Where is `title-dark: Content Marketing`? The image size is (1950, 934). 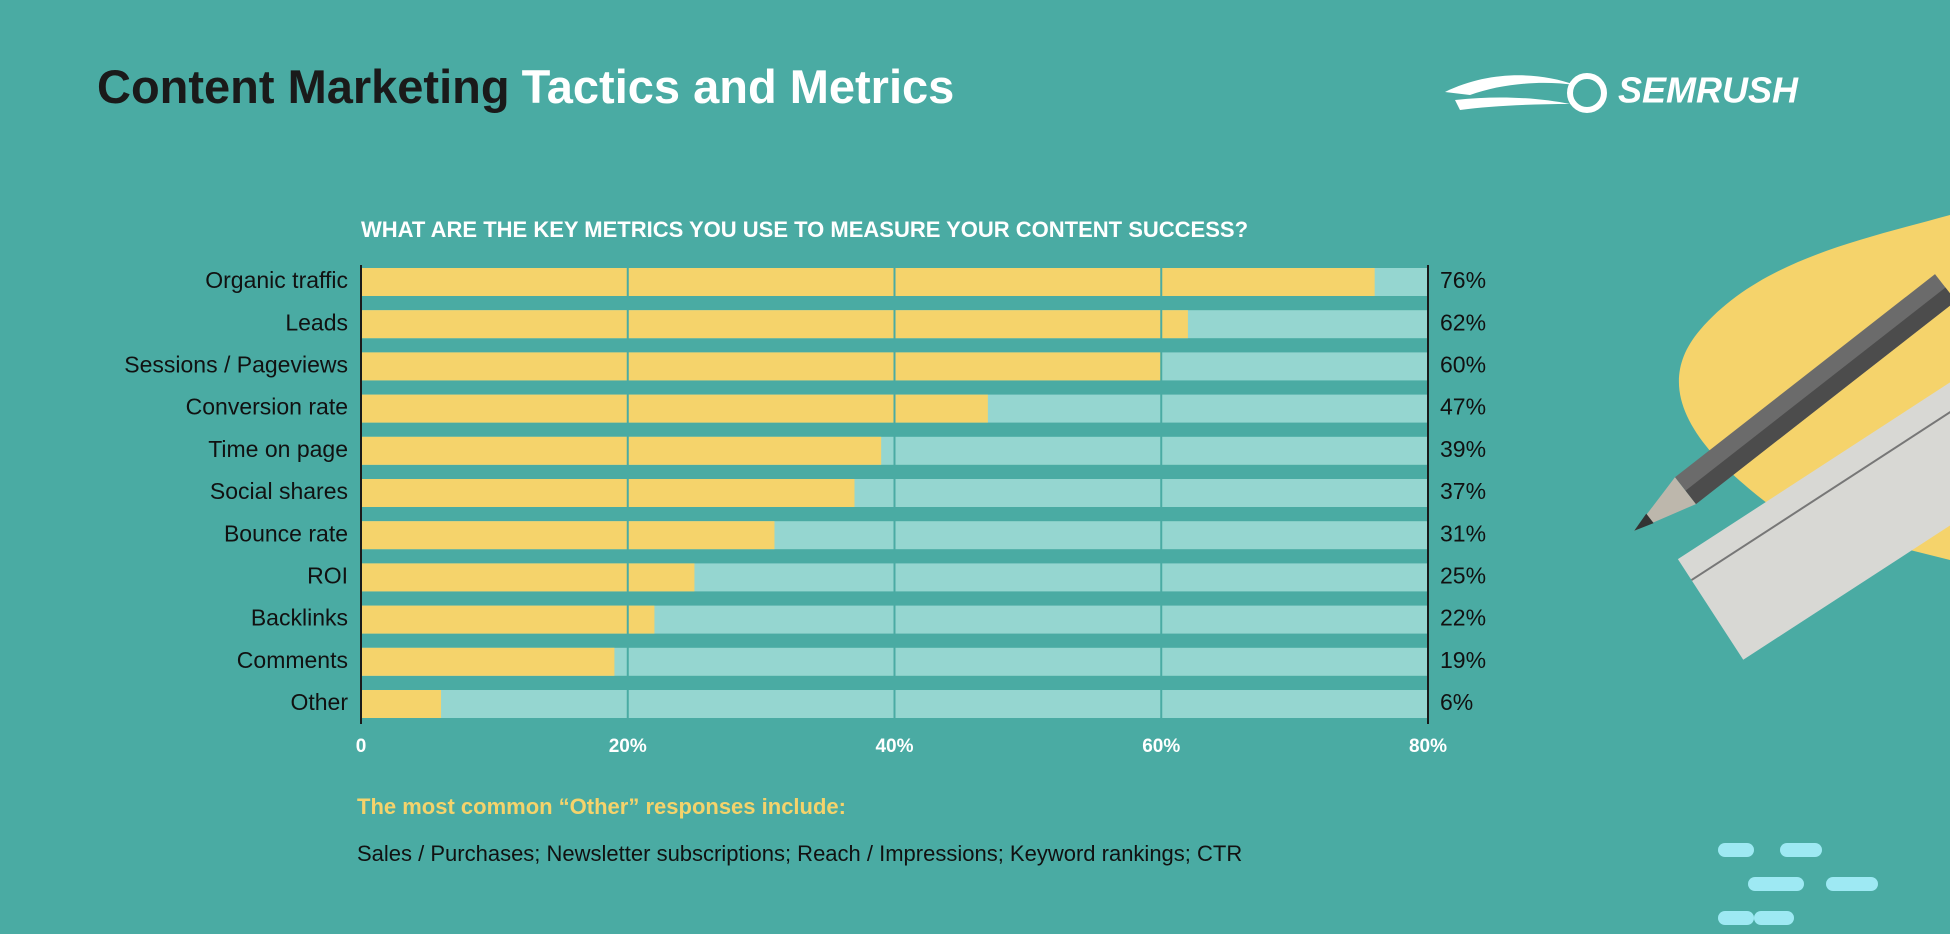 title-dark: Content Marketing is located at coordinates (303, 86).